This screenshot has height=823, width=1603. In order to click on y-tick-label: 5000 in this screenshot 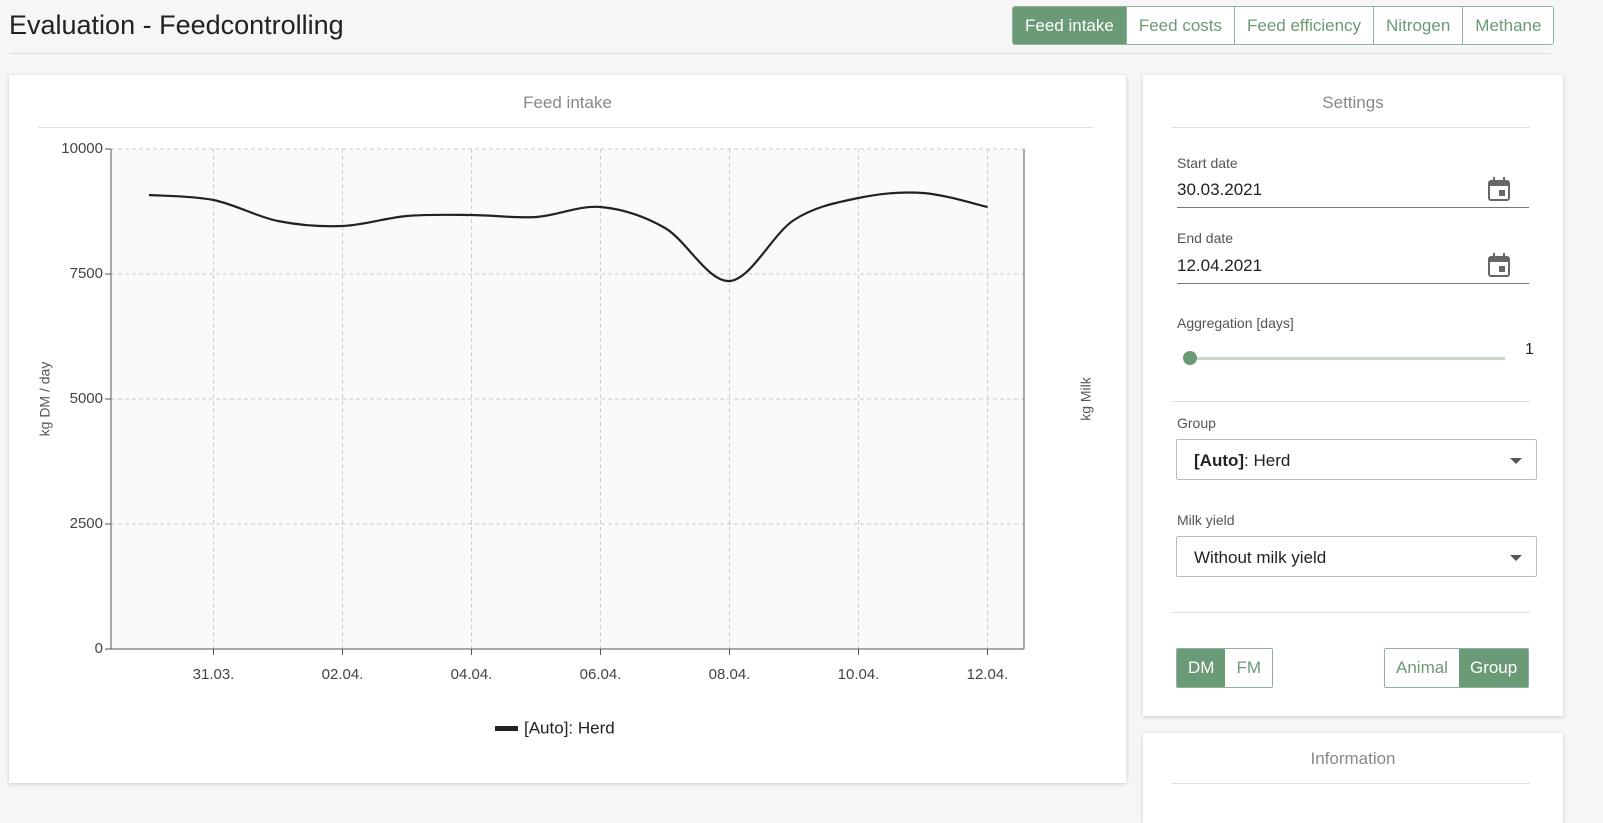, I will do `click(86, 398)`.